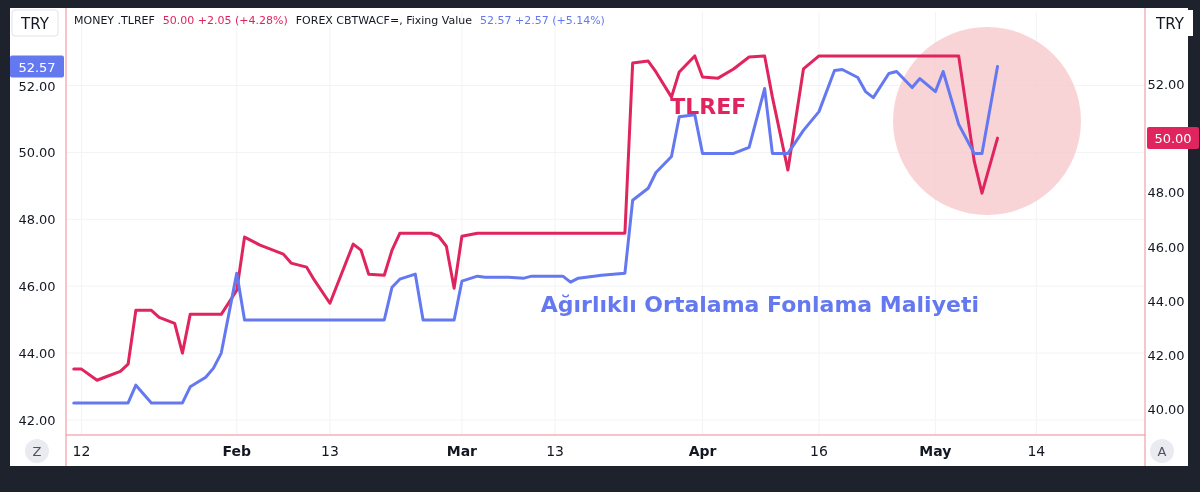  Describe the element at coordinates (1166, 410) in the screenshot. I see `y2-tick-label: 40.00` at that location.